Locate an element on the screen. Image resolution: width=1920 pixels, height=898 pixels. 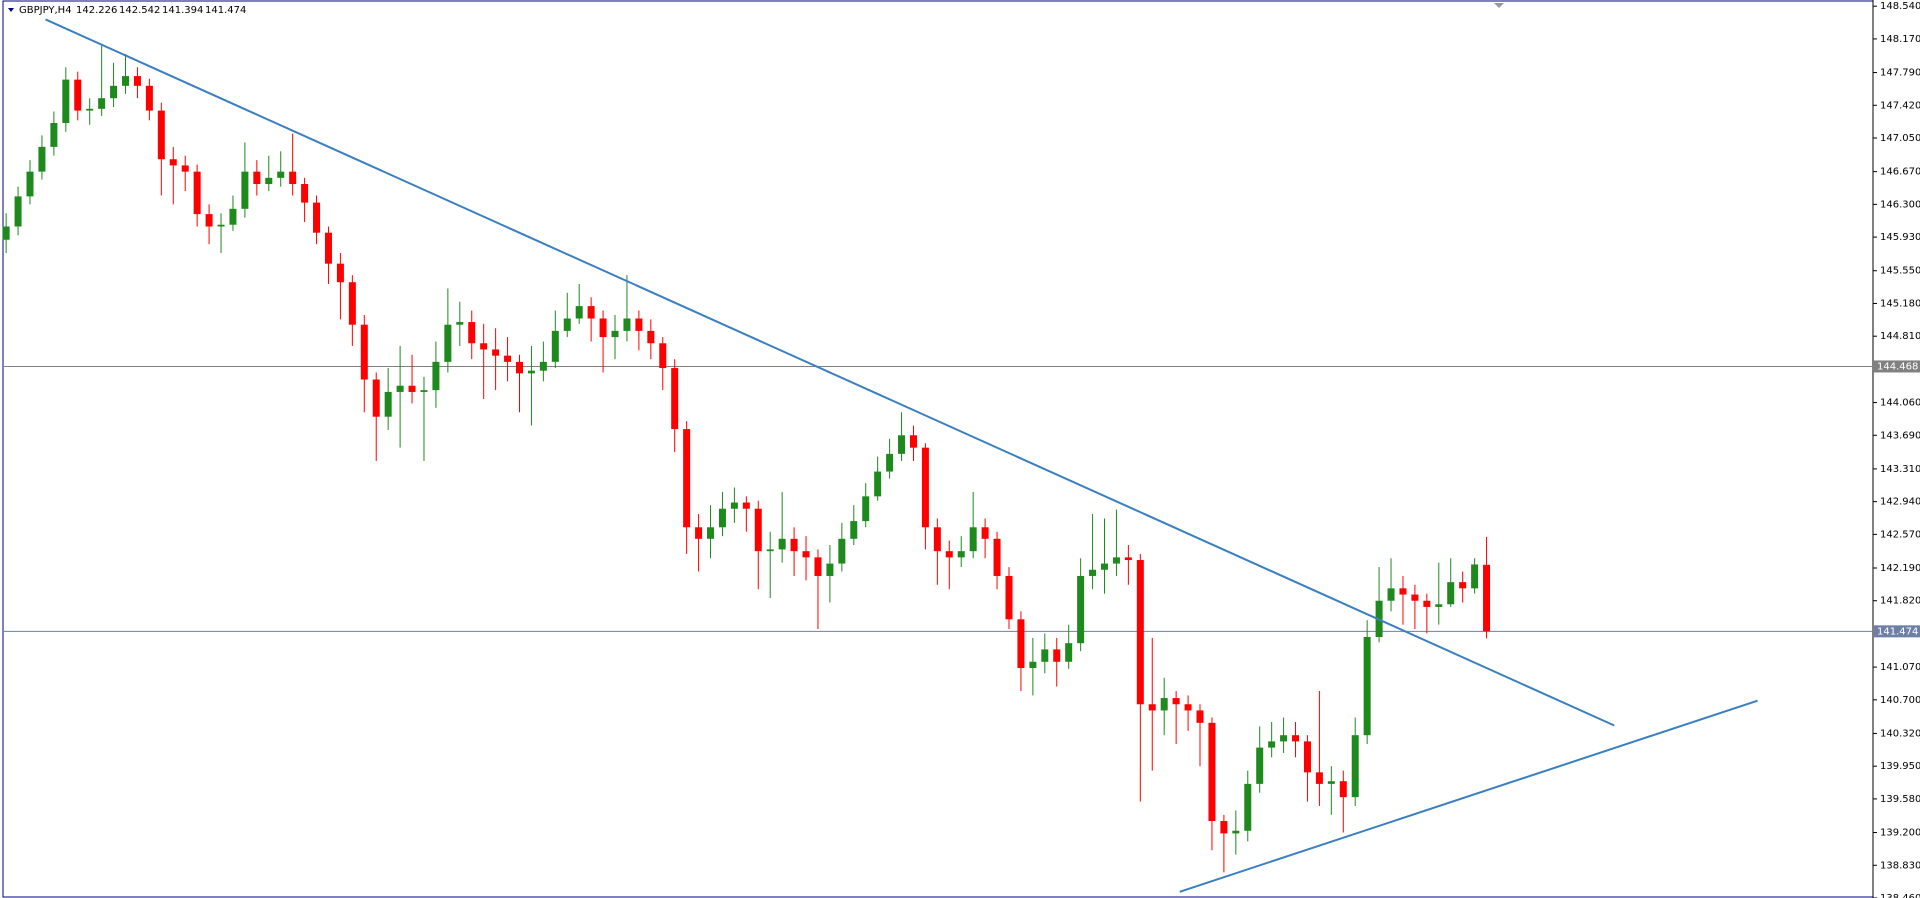
trend-line is located at coordinates (1468, 796).